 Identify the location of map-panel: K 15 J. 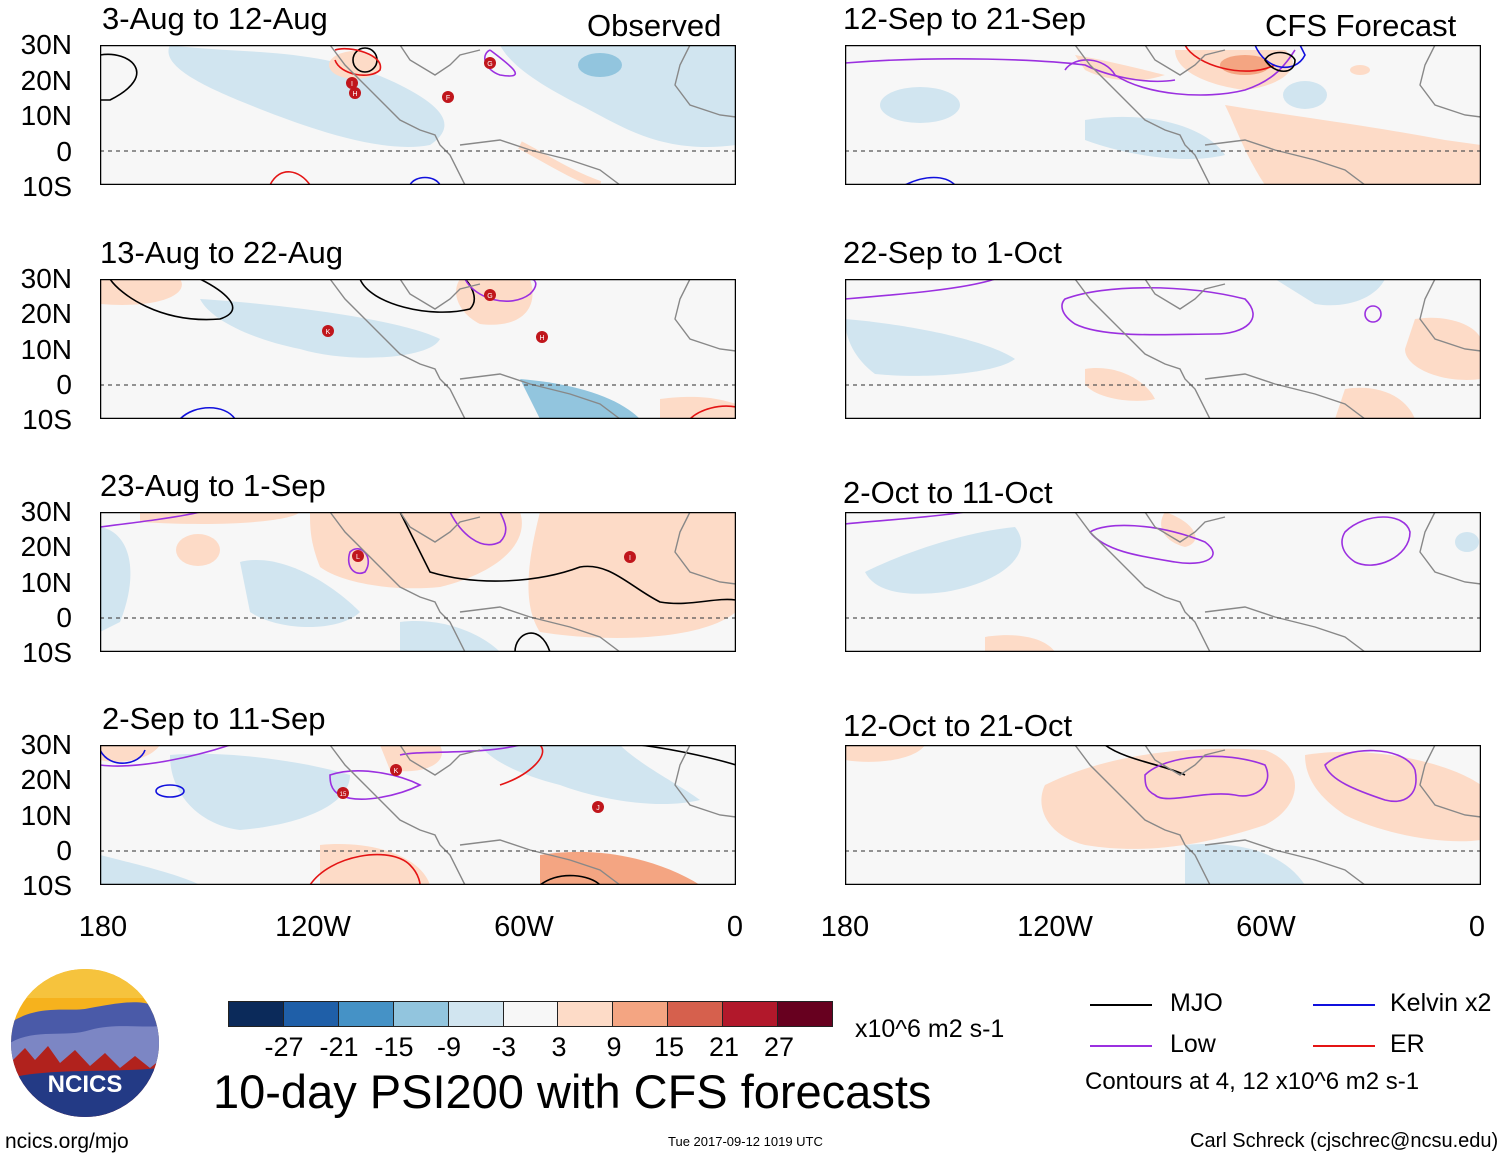
(418, 815).